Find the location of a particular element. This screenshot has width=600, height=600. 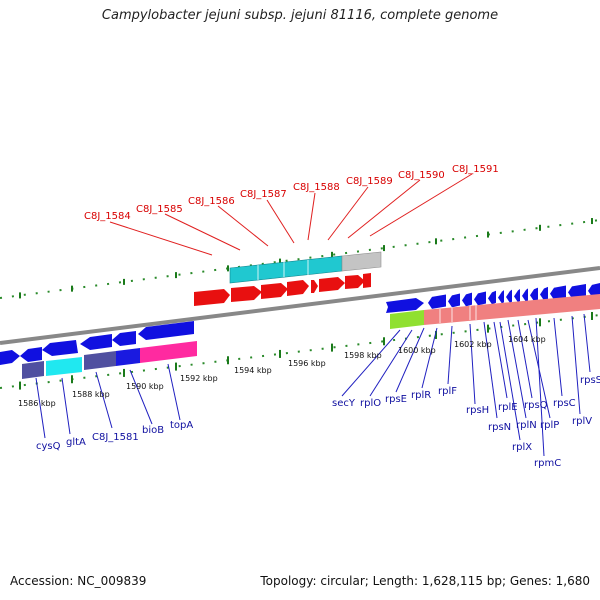

bottom-gene-label: gltA is located at coordinates (76, 442).